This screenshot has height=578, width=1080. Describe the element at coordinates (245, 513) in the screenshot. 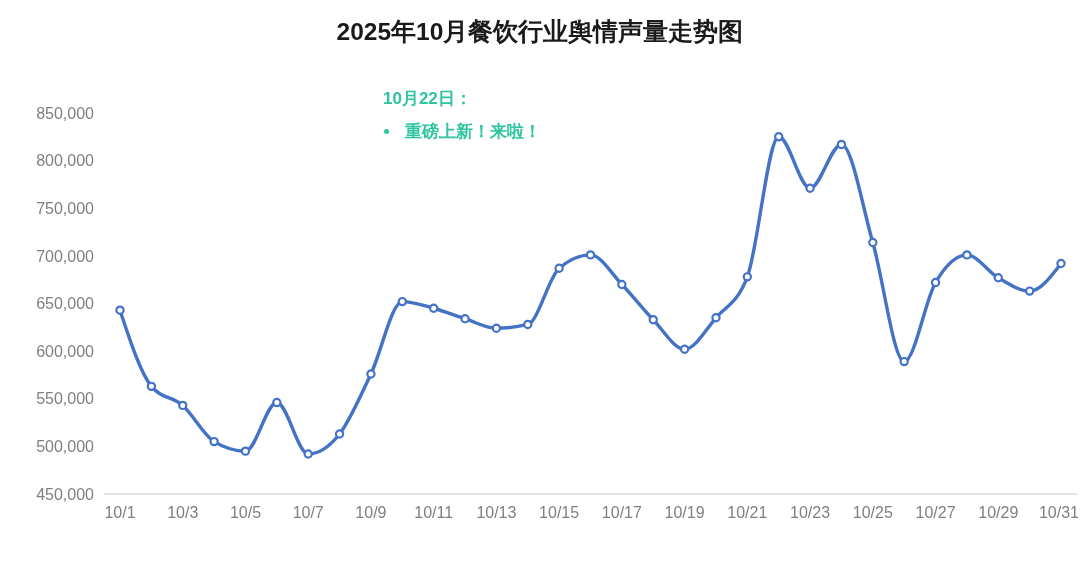

I see `x-tick-label: 10/5` at that location.